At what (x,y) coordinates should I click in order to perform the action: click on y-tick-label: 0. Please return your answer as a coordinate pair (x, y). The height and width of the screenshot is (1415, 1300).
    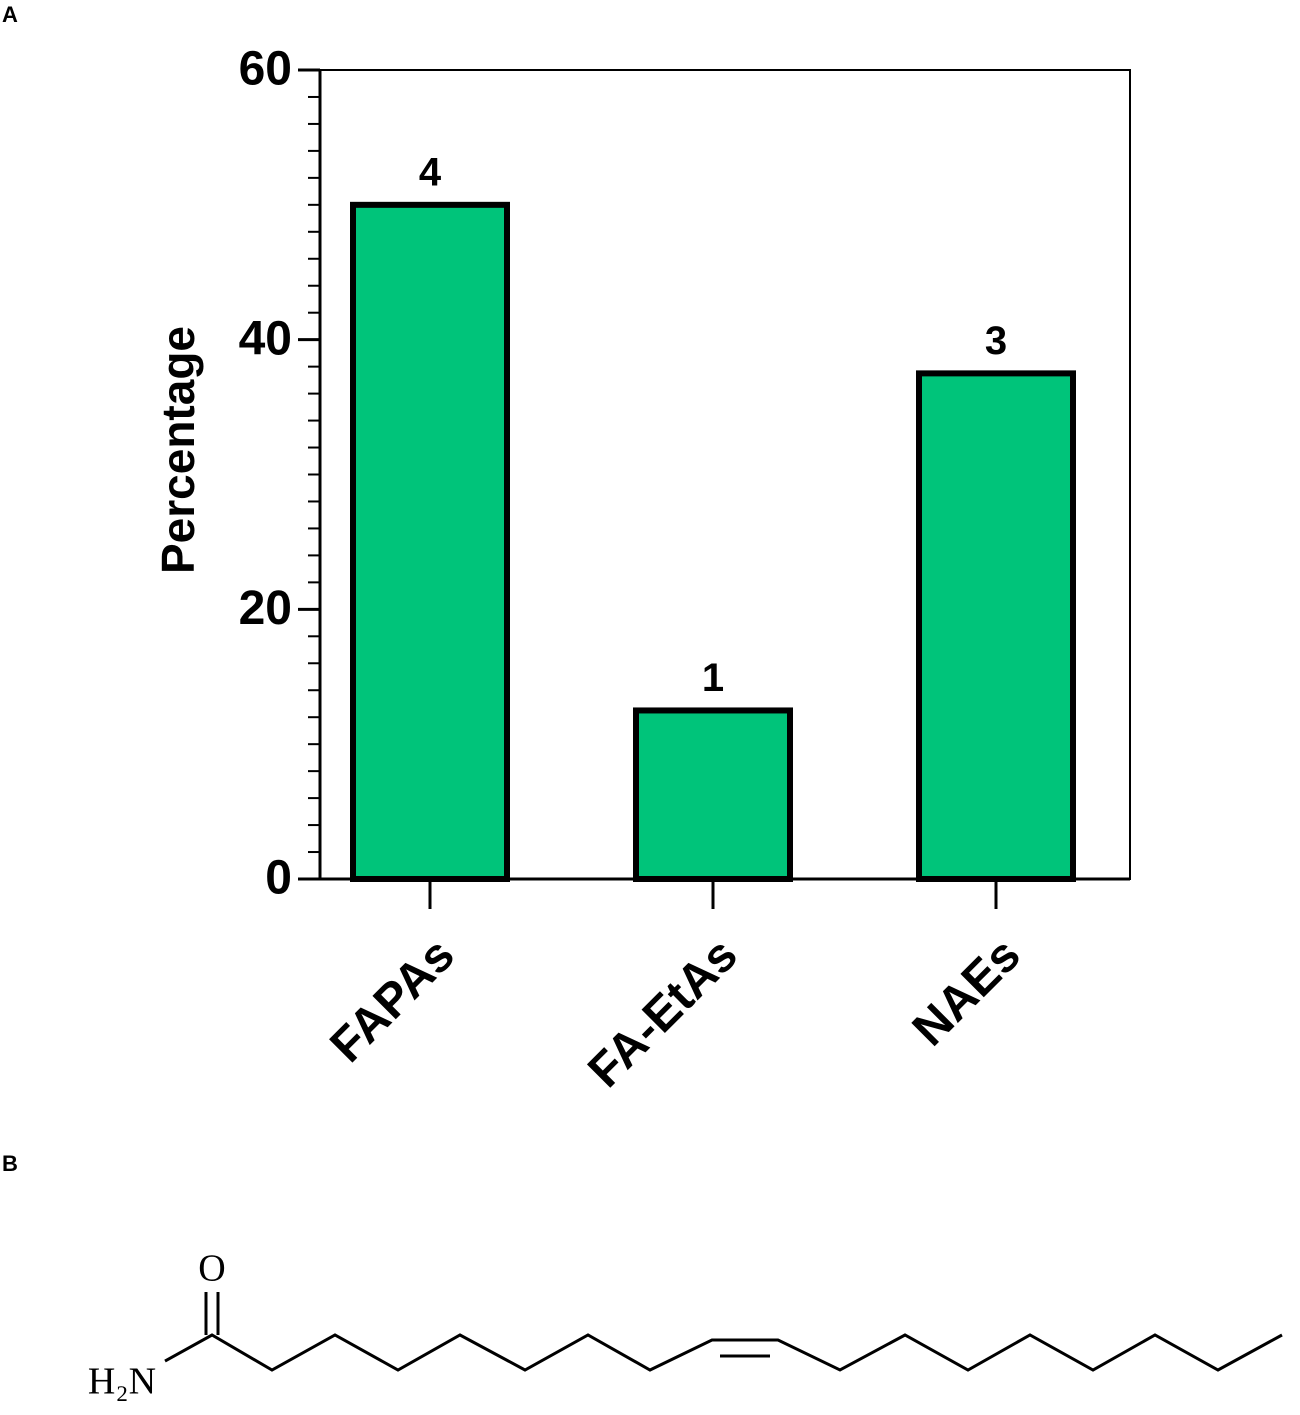
    Looking at the image, I should click on (278, 878).